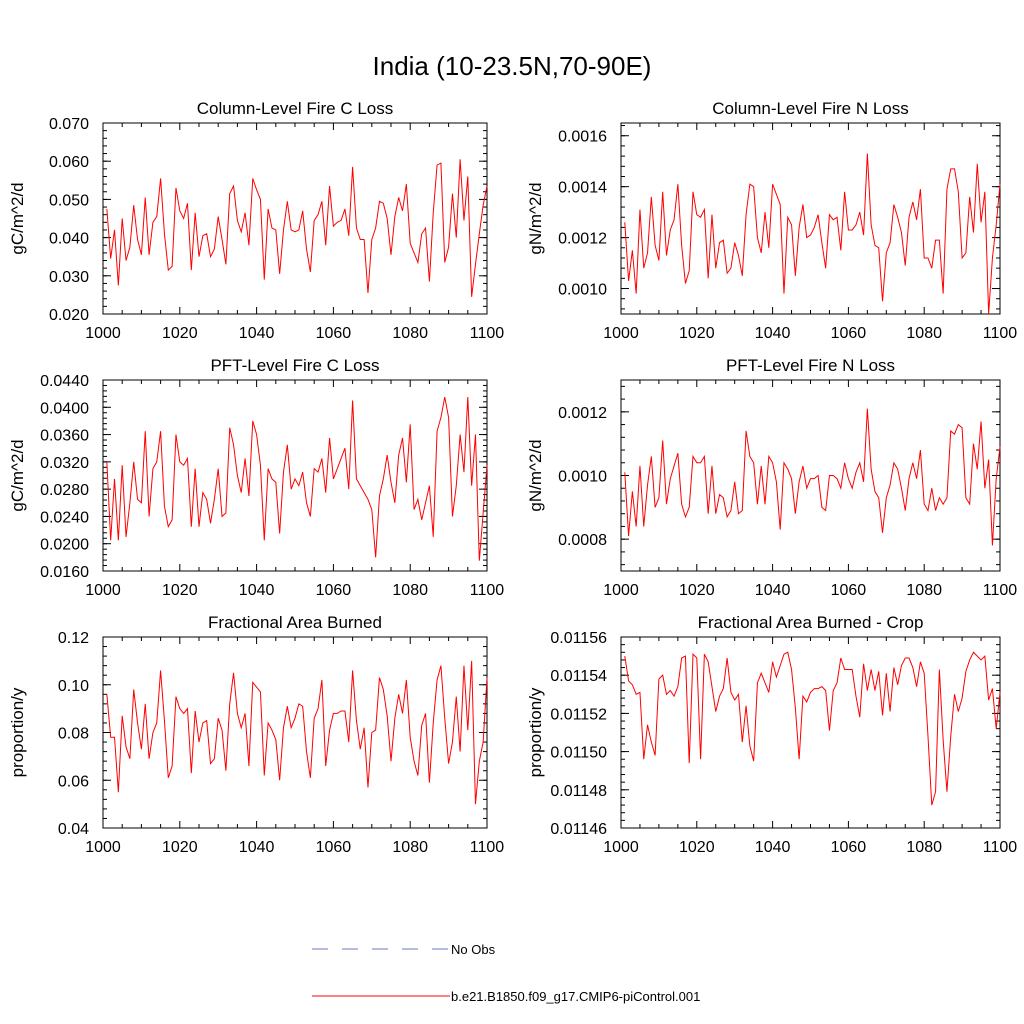 The image size is (1024, 1024). What do you see at coordinates (69, 277) in the screenshot?
I see `y-tick-label: 0.030` at bounding box center [69, 277].